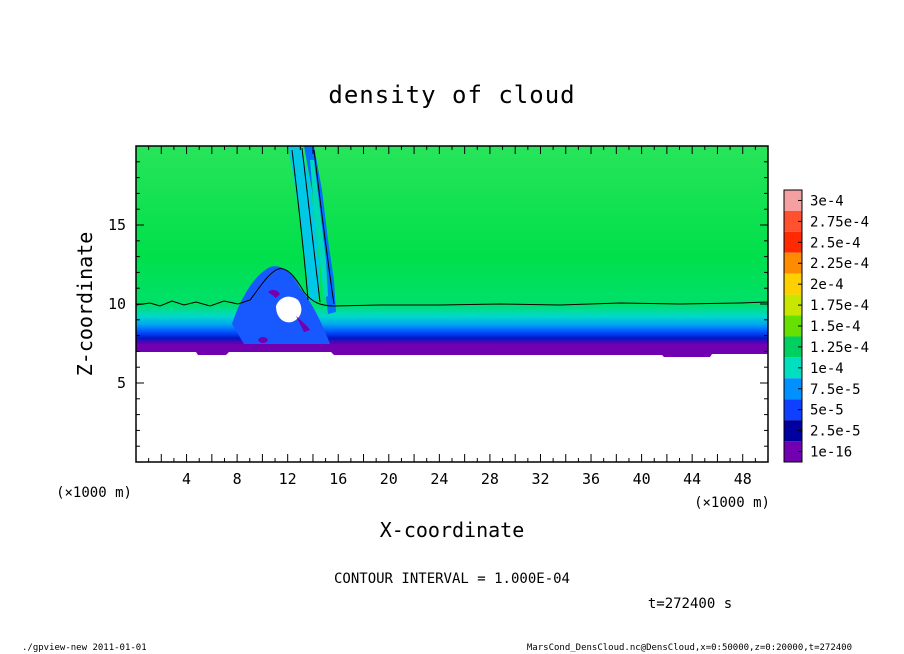 The height and width of the screenshot is (654, 904). Describe the element at coordinates (835, 432) in the screenshot. I see `colorbar-label: 2.5e-5` at that location.